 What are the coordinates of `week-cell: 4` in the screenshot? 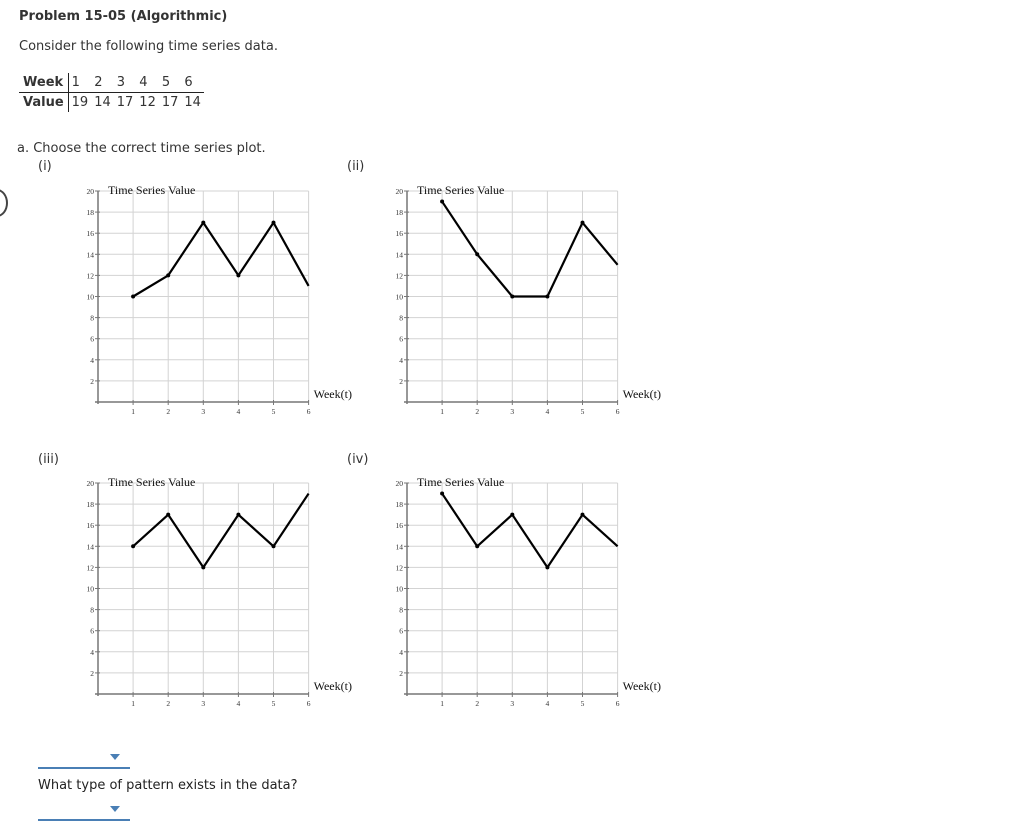 It's located at (147, 83).